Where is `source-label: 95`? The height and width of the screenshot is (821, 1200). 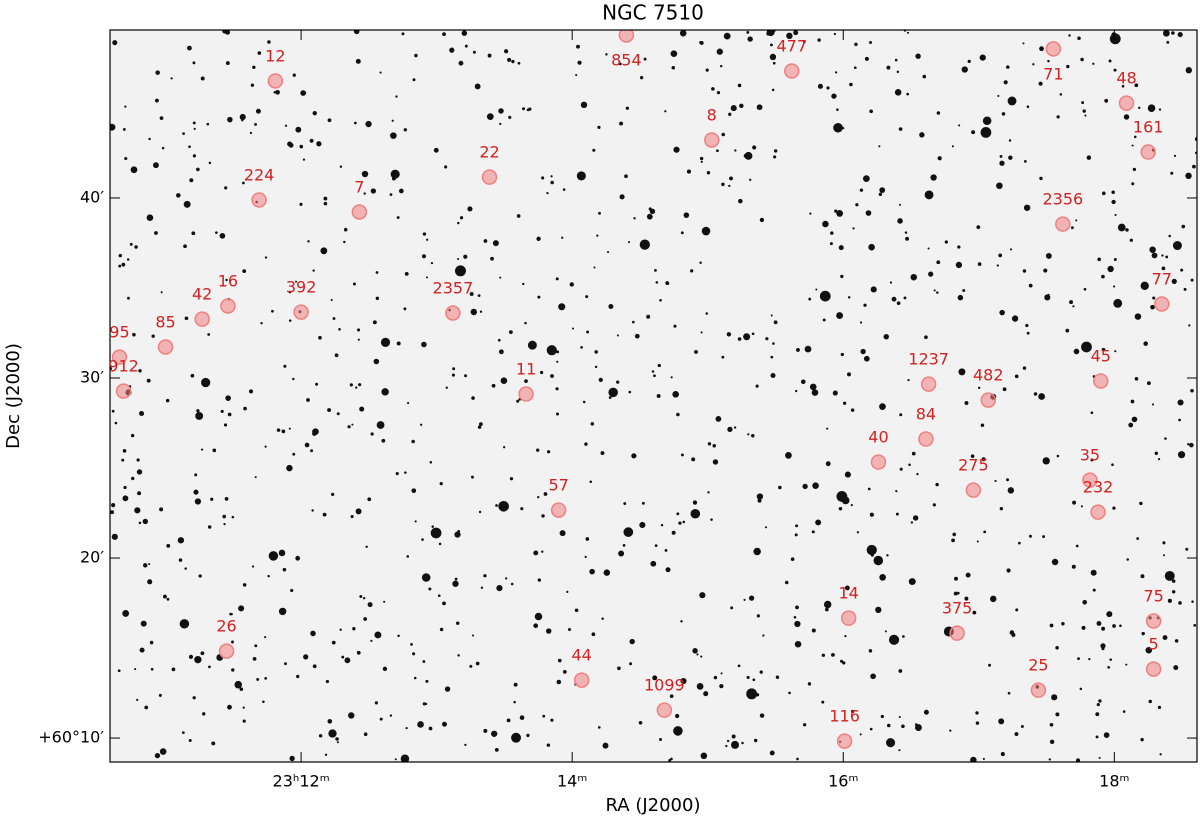
source-label: 95 is located at coordinates (119, 332).